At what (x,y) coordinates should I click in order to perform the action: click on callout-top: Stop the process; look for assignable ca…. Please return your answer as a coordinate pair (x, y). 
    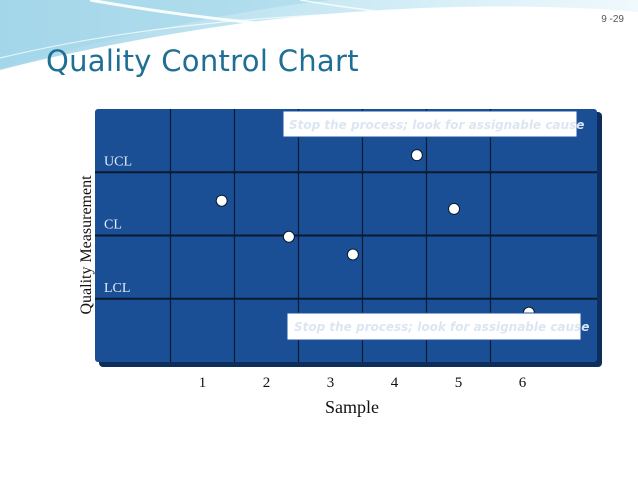
    Looking at the image, I should click on (433, 124).